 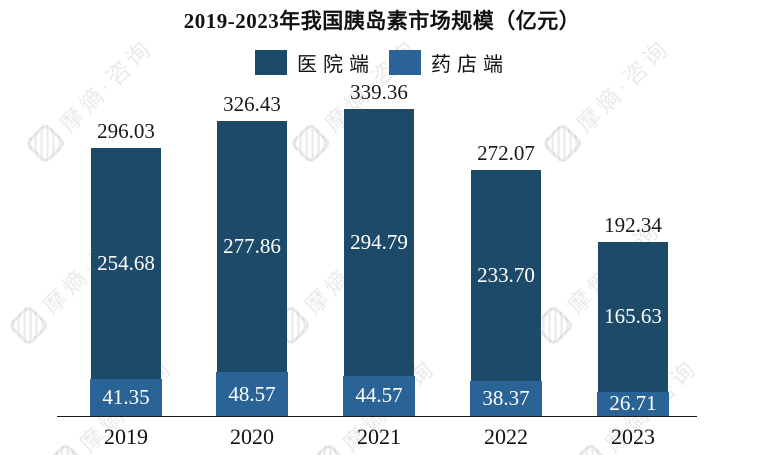 I want to click on bar-segment-hospital: 277.86, so click(x=252, y=246).